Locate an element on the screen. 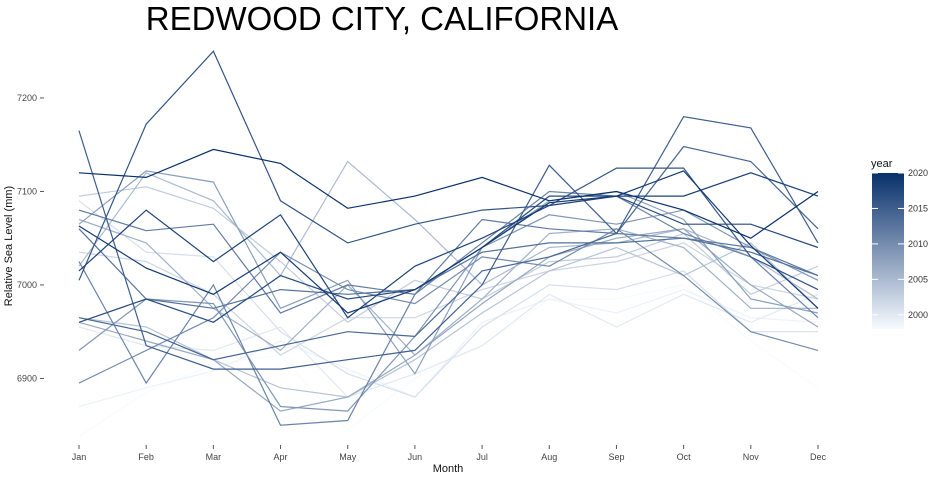  x-tick-label: Apr is located at coordinates (281, 457).